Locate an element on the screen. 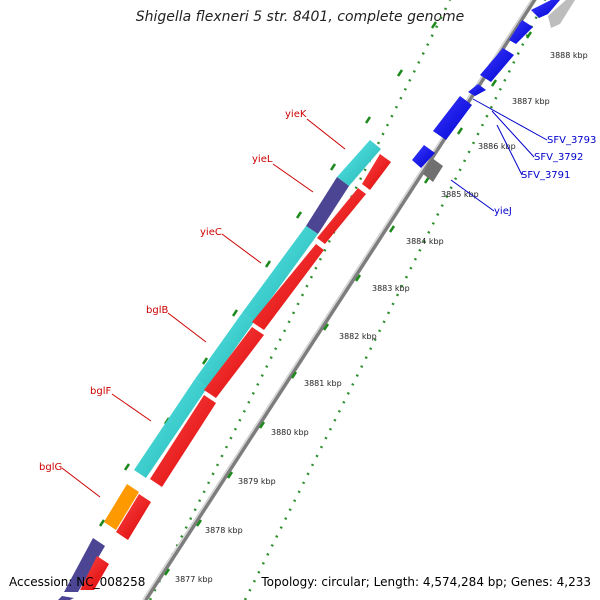 This screenshot has height=600, width=600. tick-3882: 3882 kbp is located at coordinates (349, 332).